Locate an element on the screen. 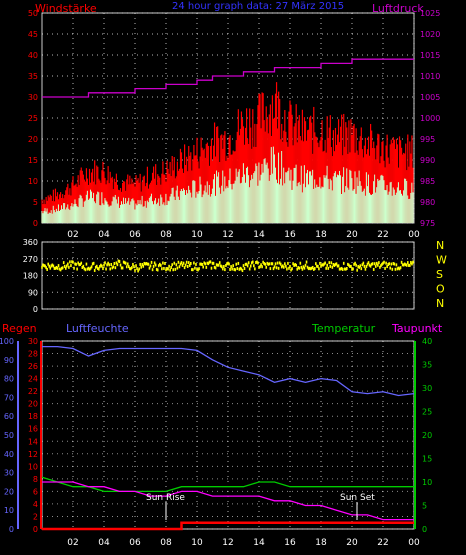 This screenshot has width=466, height=555. wind-tick-label: 15 is located at coordinates (33, 160).